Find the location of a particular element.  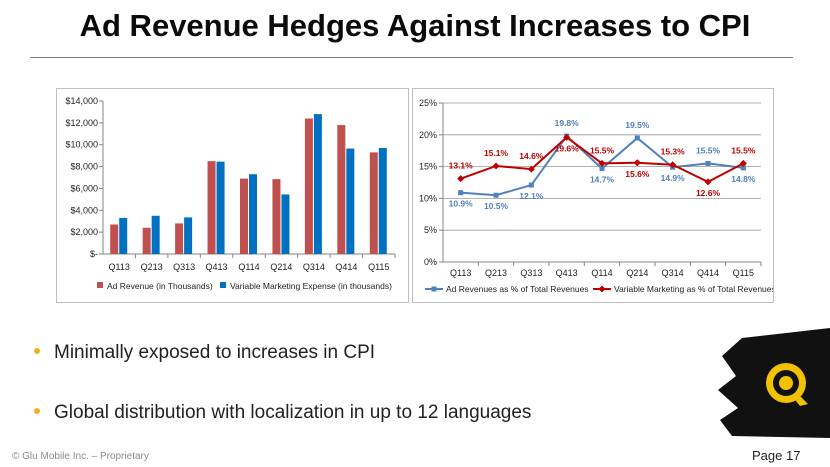

glu-logo-icon is located at coordinates (771, 383).